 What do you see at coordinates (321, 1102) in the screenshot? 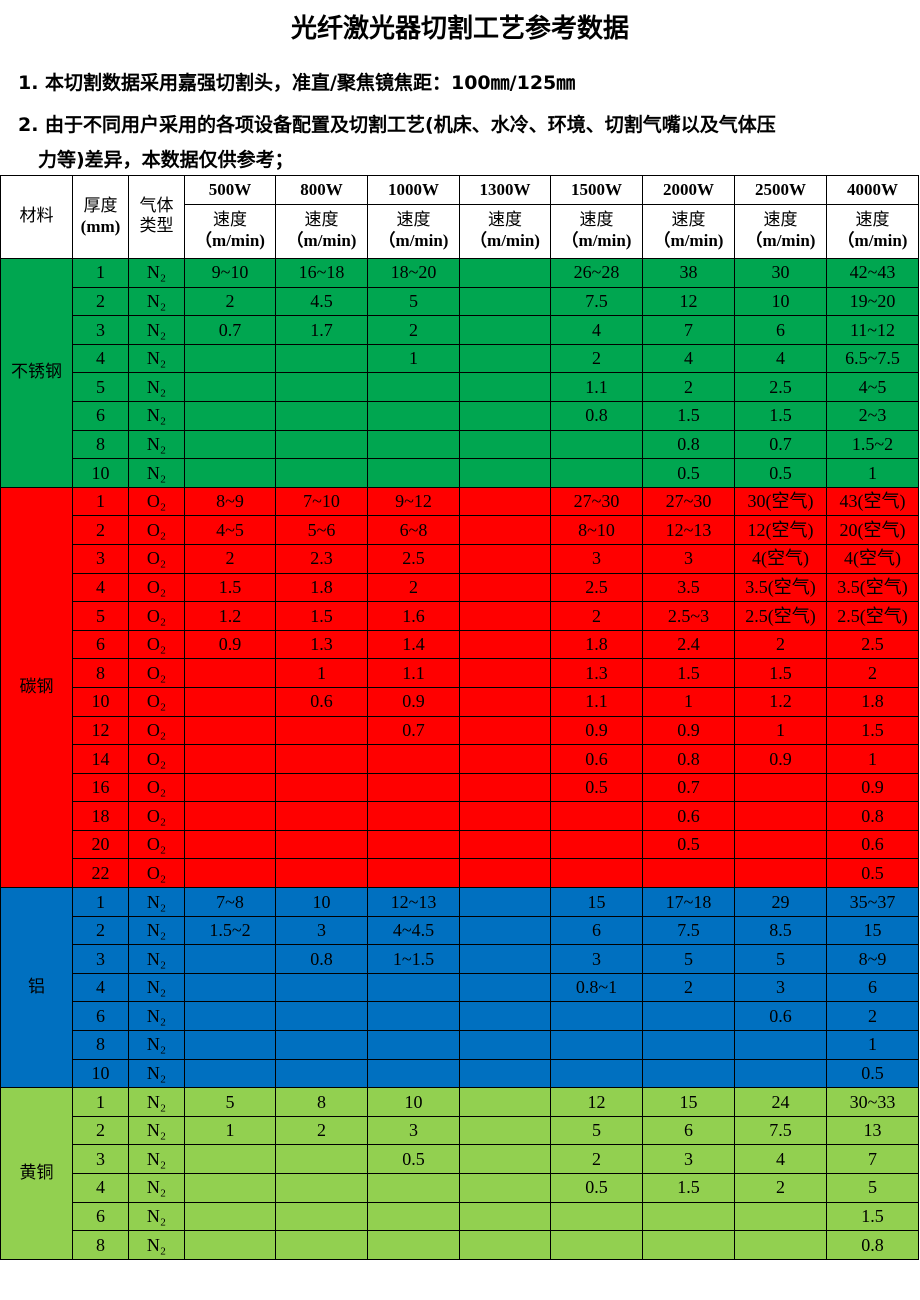
I see `speed-cell: 8` at bounding box center [321, 1102].